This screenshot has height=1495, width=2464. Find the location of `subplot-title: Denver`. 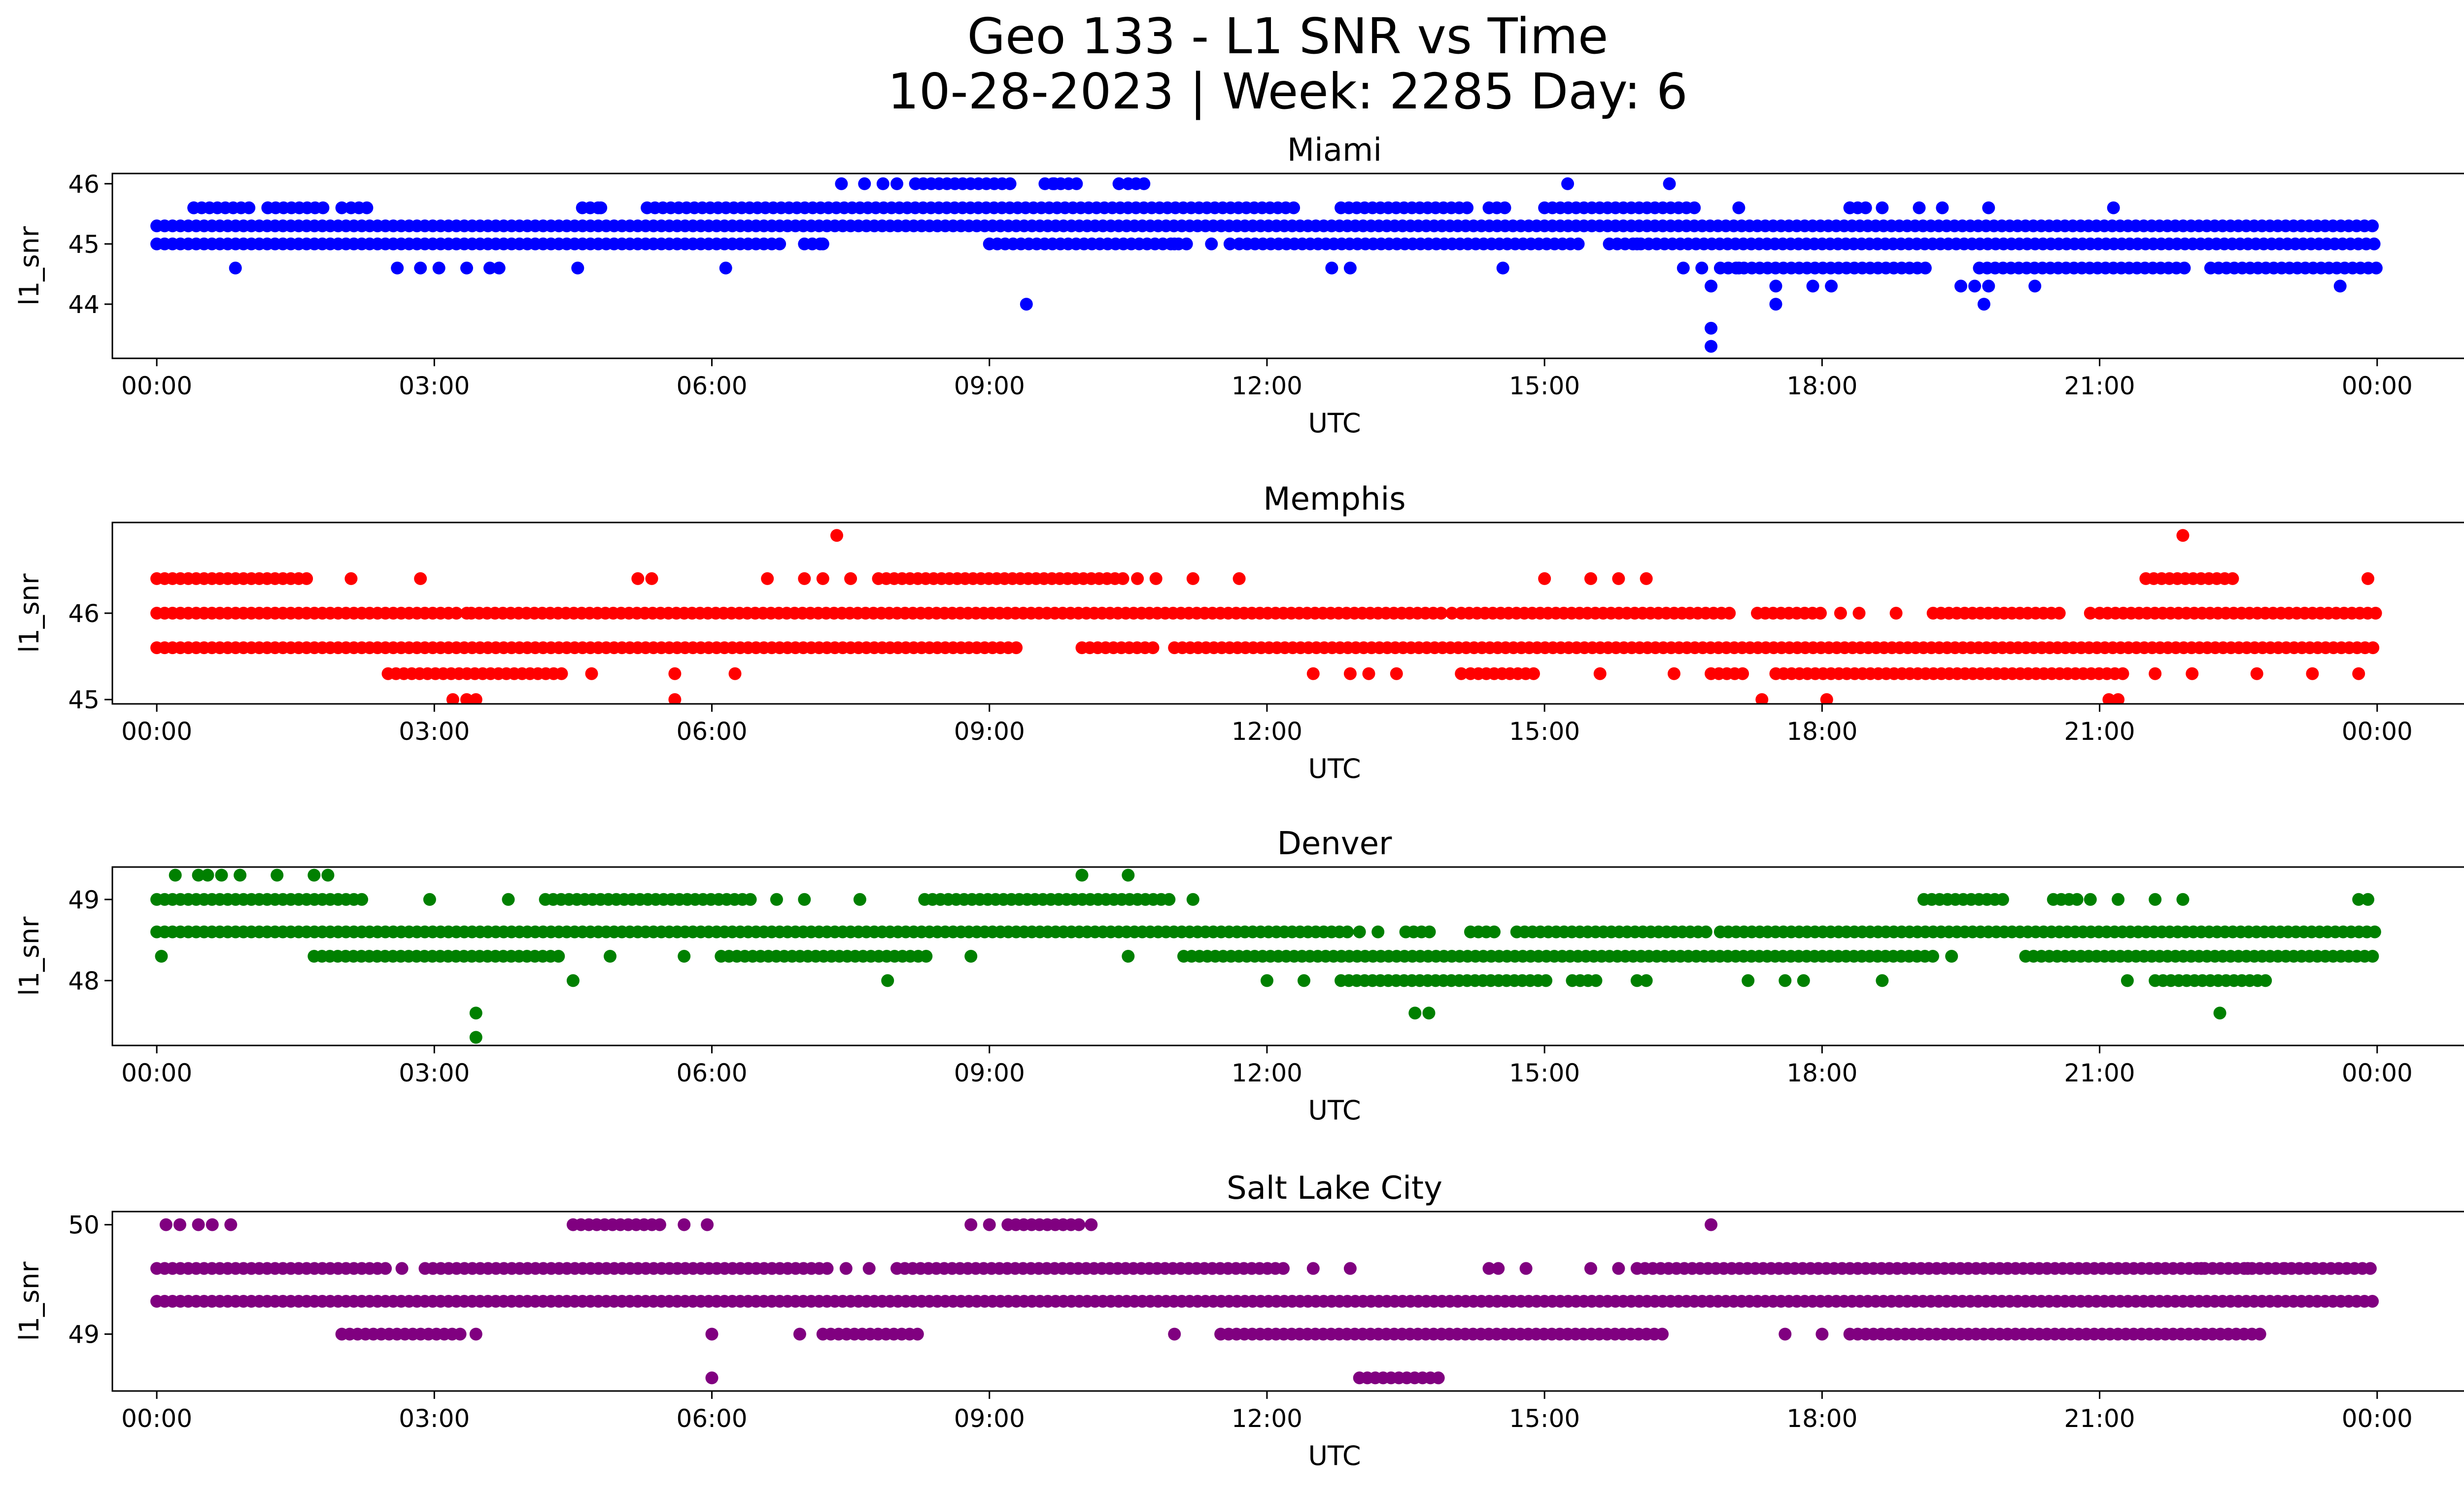

subplot-title: Denver is located at coordinates (1334, 844).